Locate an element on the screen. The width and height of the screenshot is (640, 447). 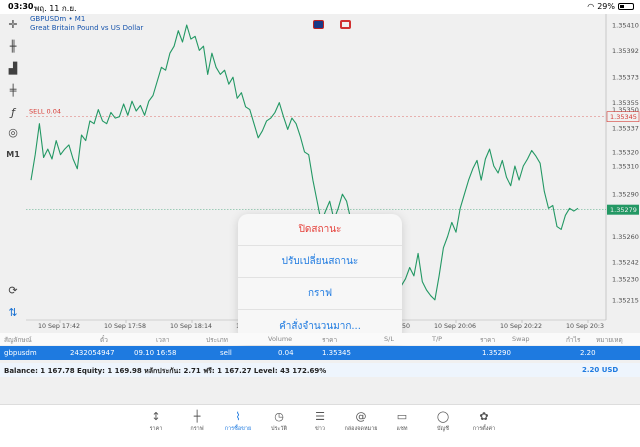
row-ticket: 2432054947 is located at coordinates (92, 353).